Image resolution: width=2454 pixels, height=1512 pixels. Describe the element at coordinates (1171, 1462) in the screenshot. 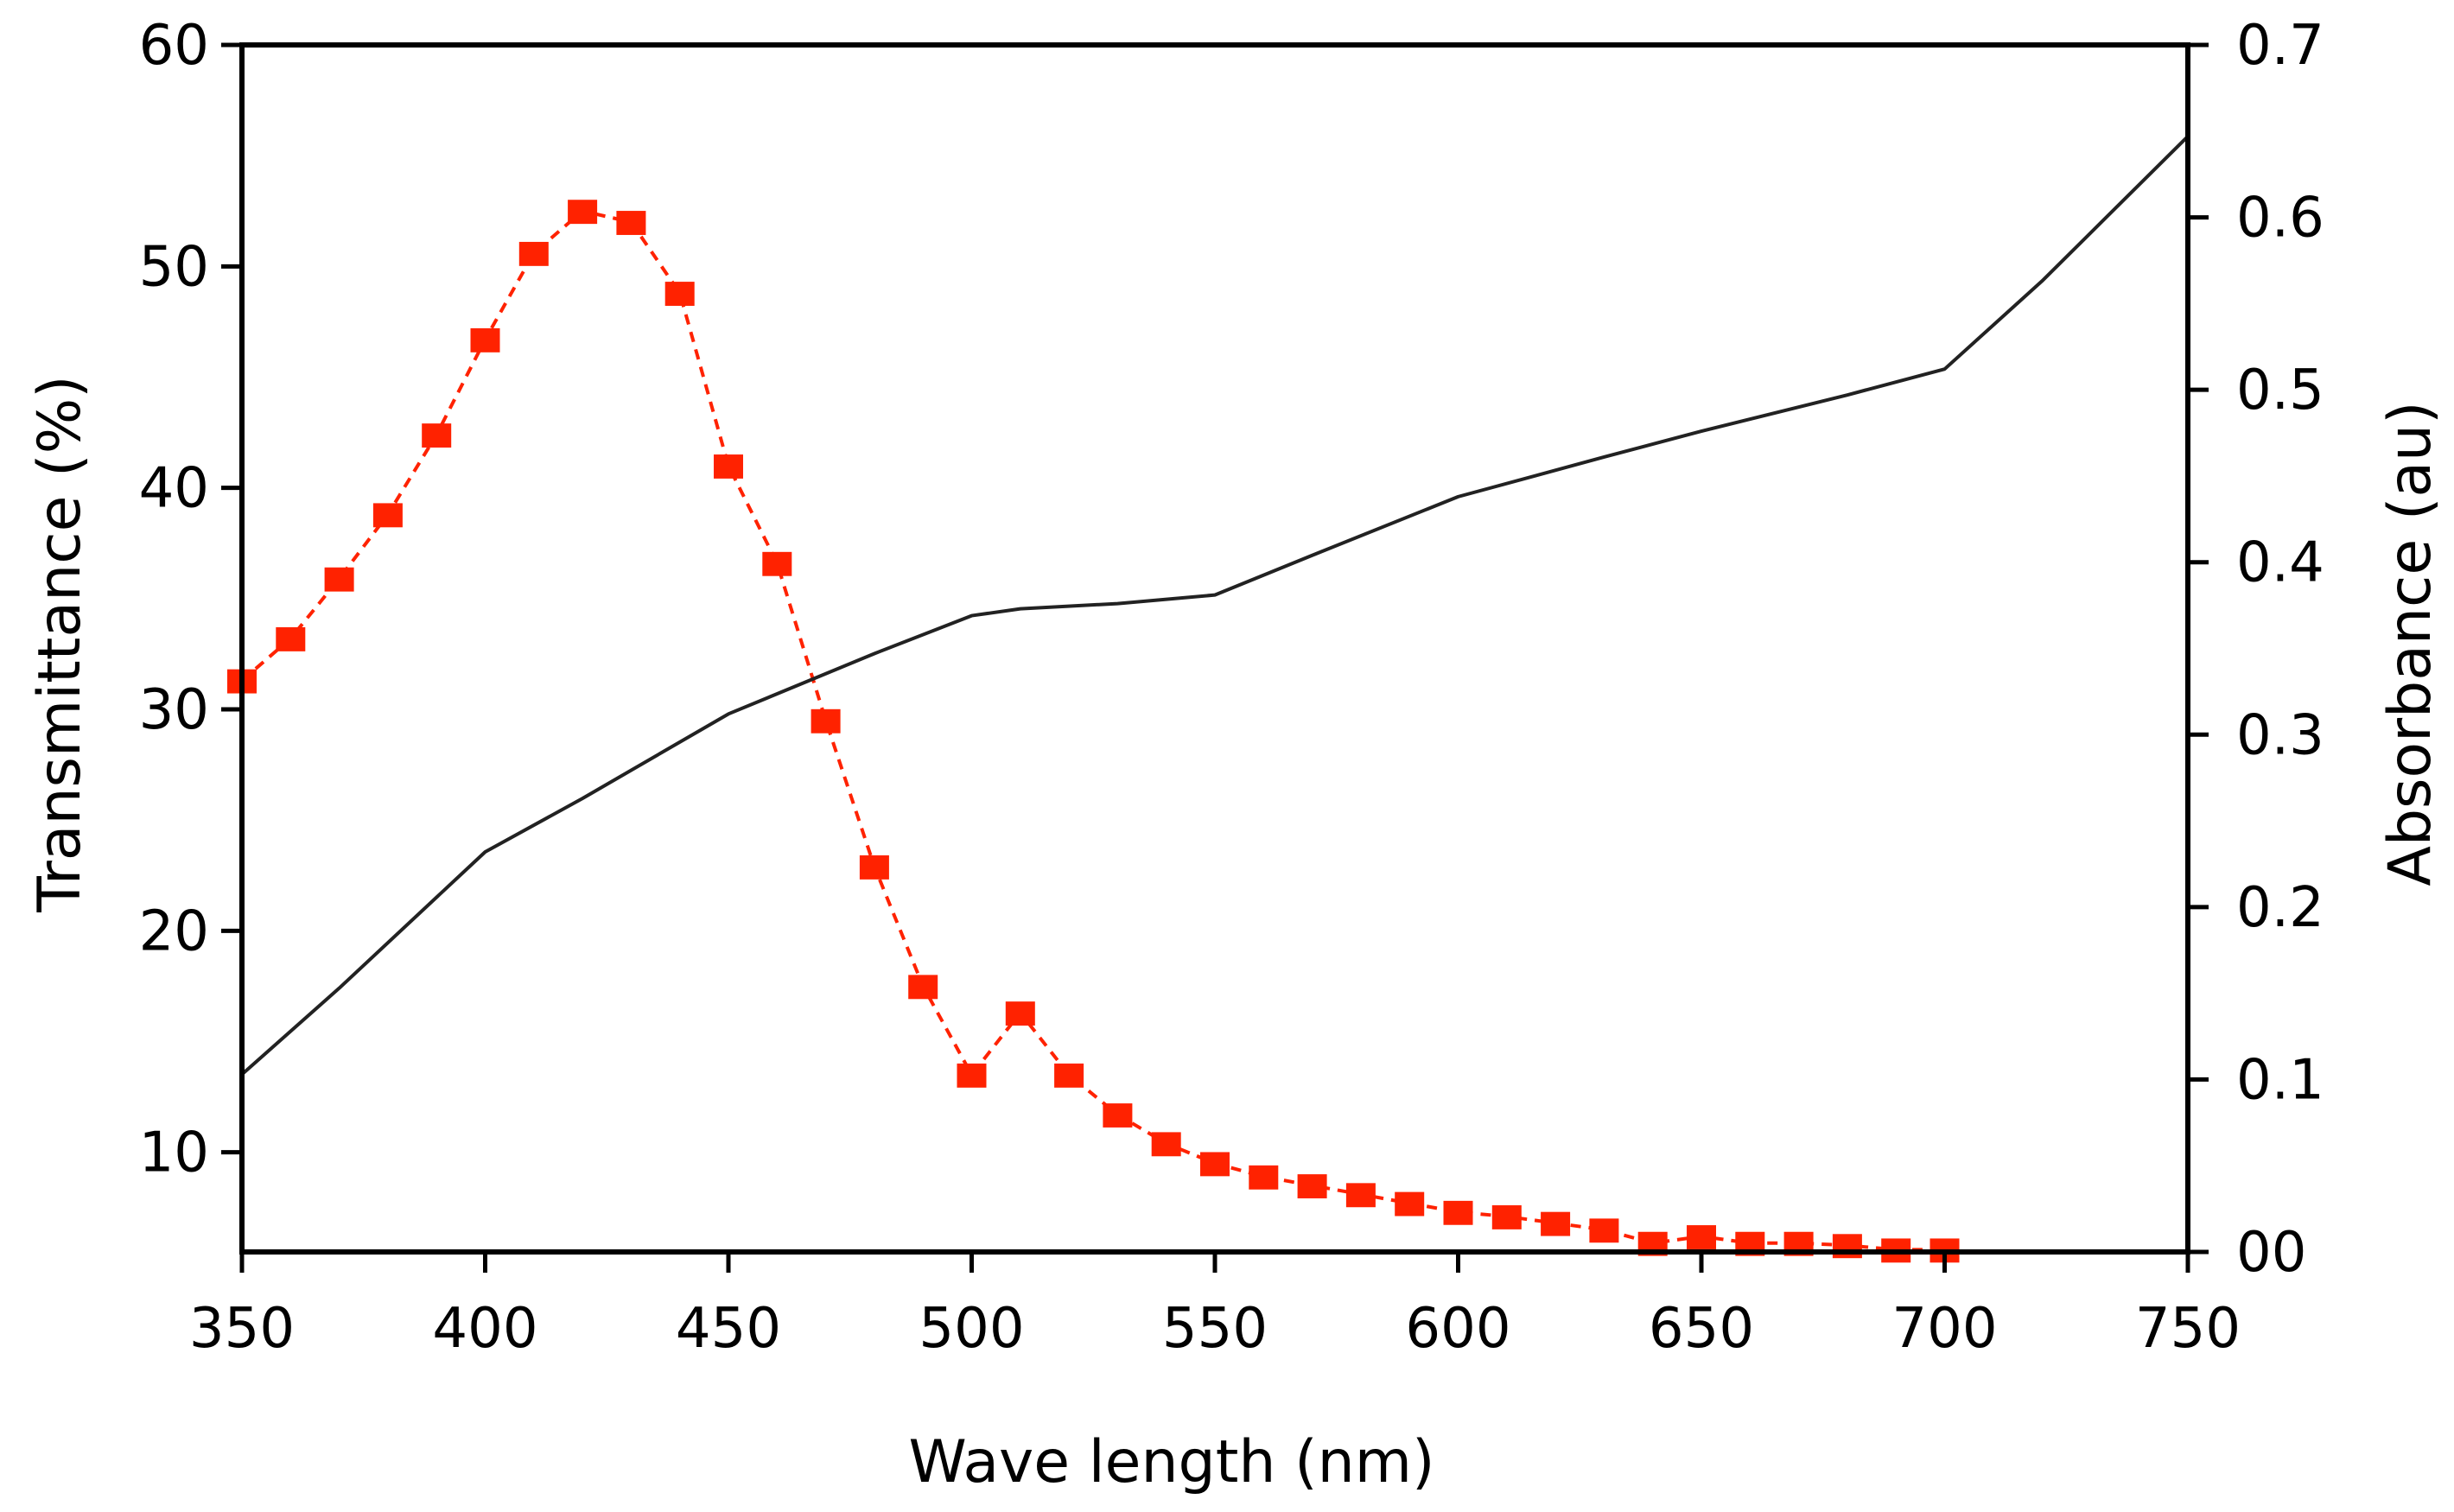

I see `x-axis-title: Wave length (nm)` at that location.